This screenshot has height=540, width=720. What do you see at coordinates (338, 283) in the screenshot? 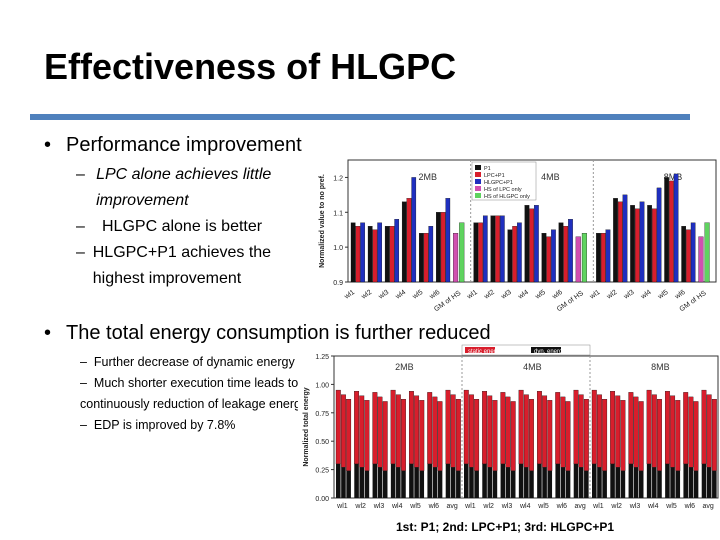
I see `y-tick-label: 0.9` at bounding box center [338, 283].